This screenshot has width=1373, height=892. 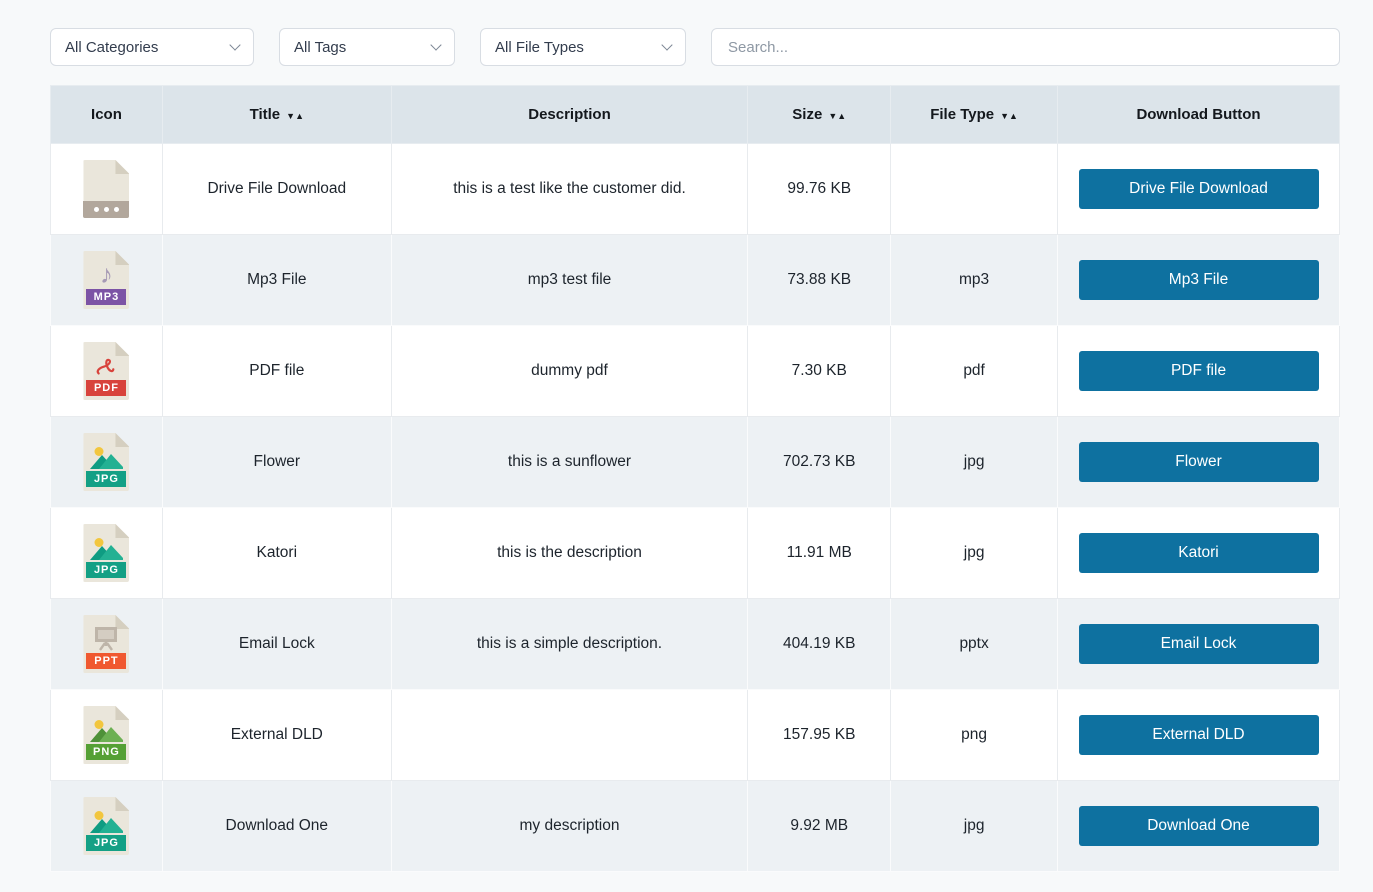 I want to click on file-title: Flower, so click(x=276, y=462).